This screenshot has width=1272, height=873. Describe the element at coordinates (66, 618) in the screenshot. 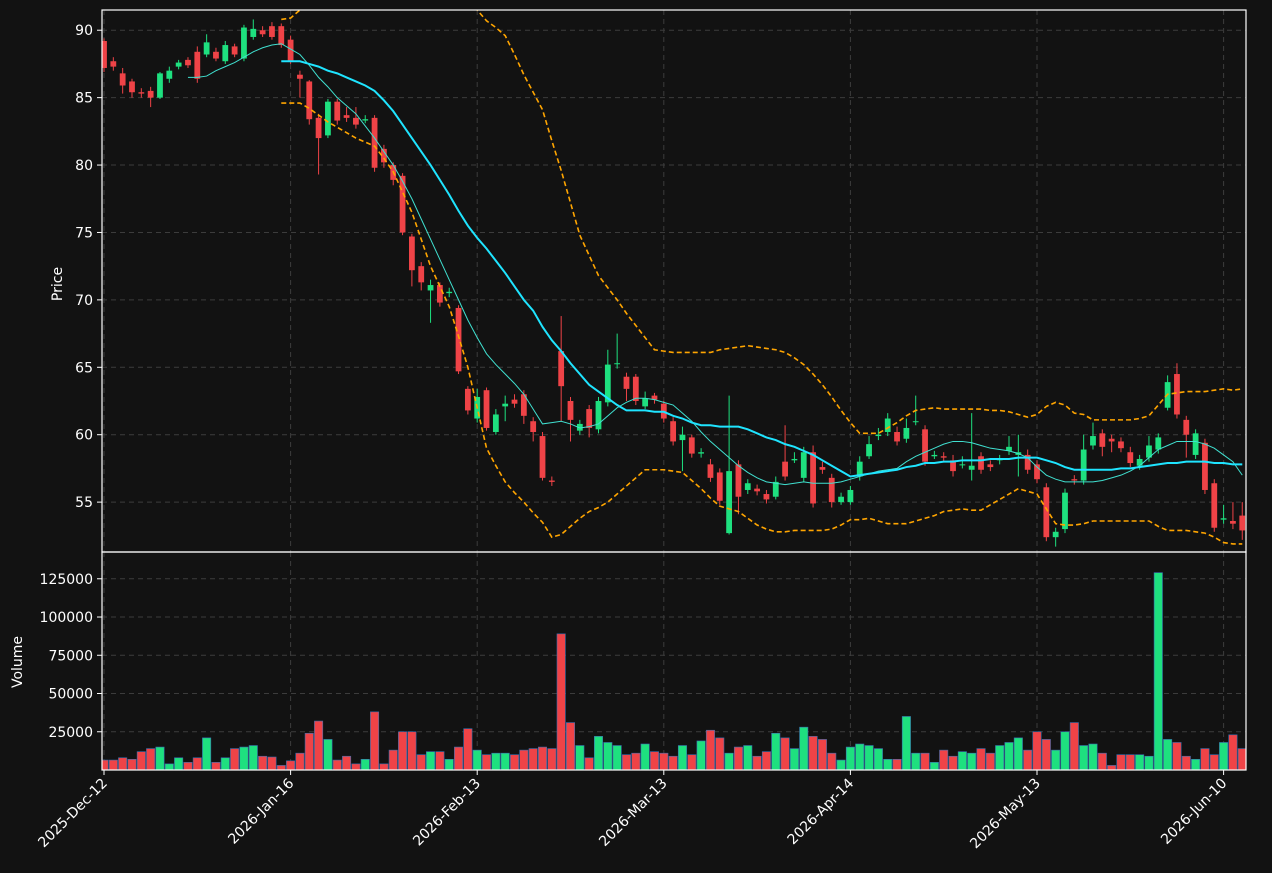

I see `y-tick-label: 100000` at that location.